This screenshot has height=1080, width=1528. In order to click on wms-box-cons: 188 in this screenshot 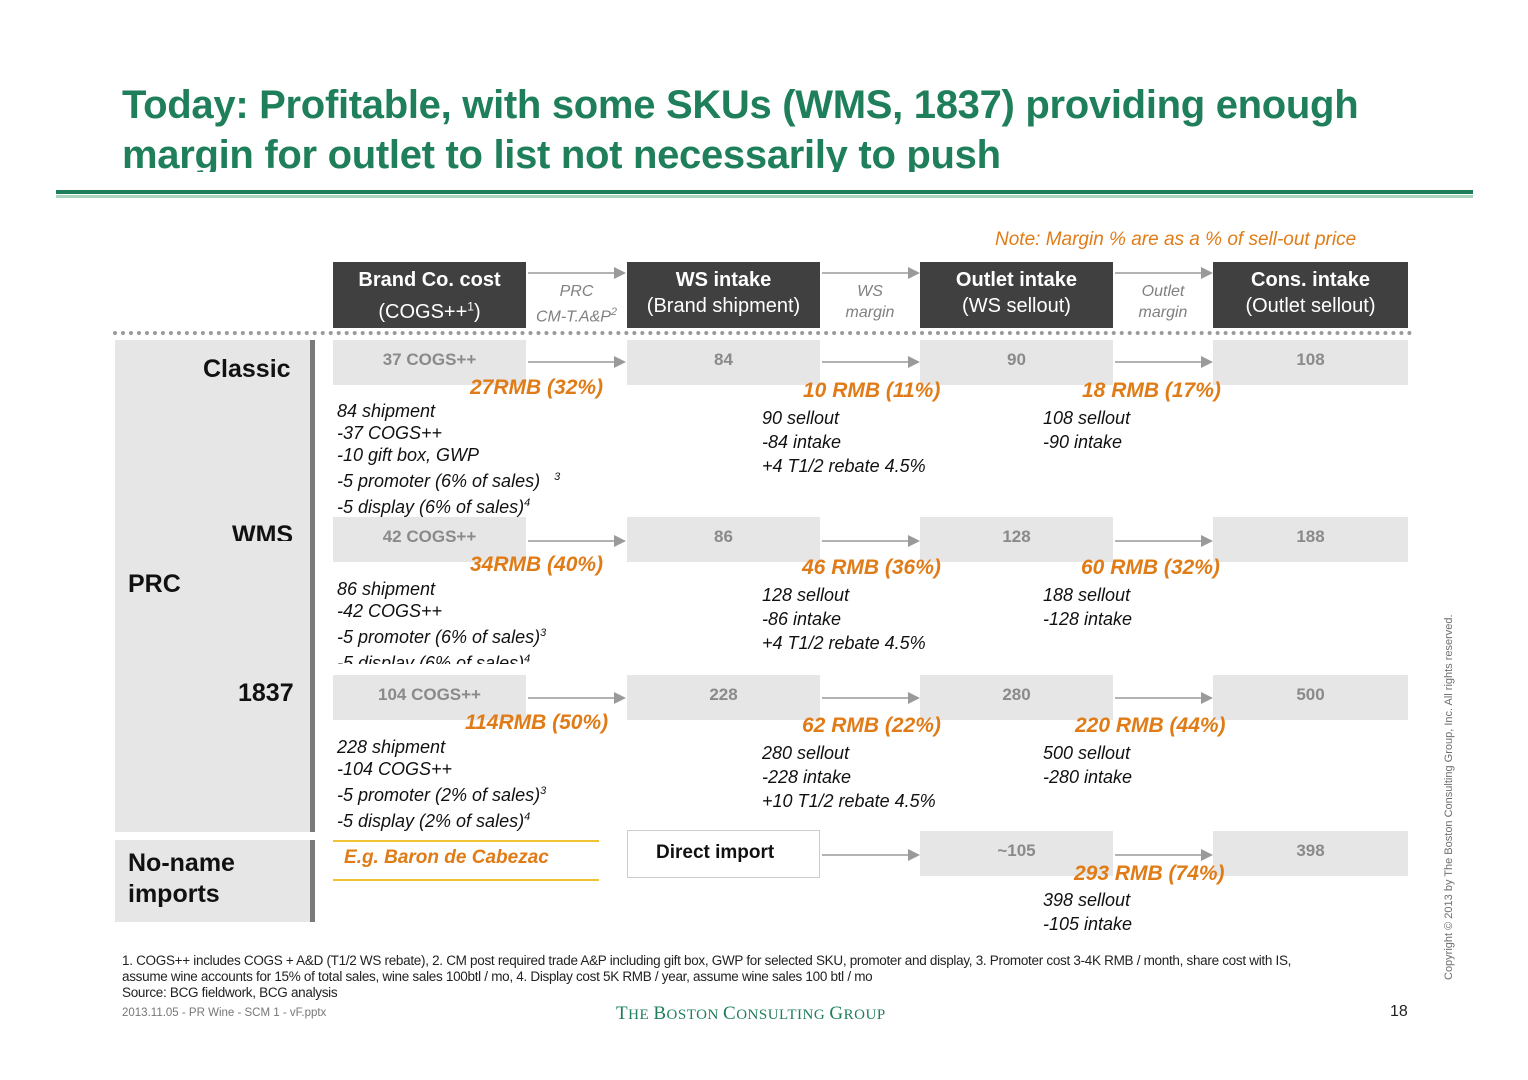, I will do `click(1310, 539)`.